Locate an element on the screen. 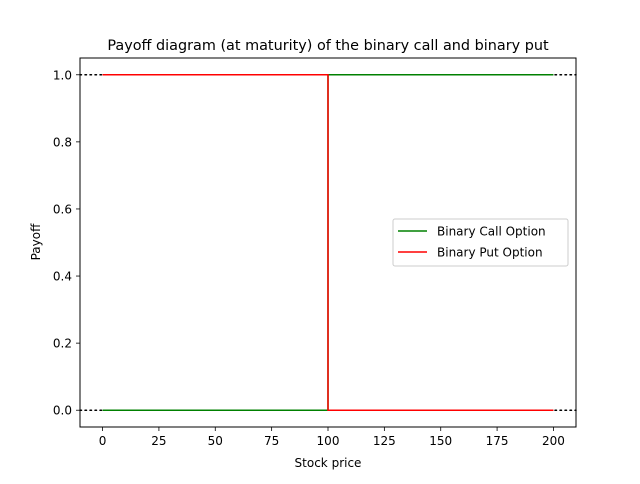 The width and height of the screenshot is (640, 484). x-tick-label: 75 is located at coordinates (271, 441).